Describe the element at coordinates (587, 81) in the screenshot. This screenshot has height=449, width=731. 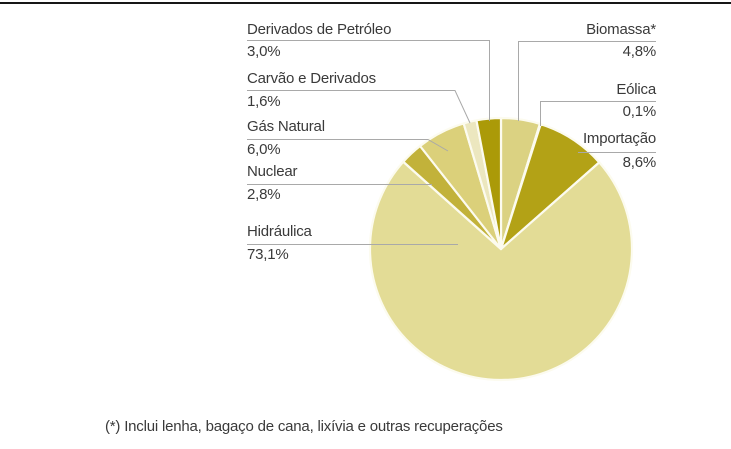
I see `leader-biomassa` at that location.